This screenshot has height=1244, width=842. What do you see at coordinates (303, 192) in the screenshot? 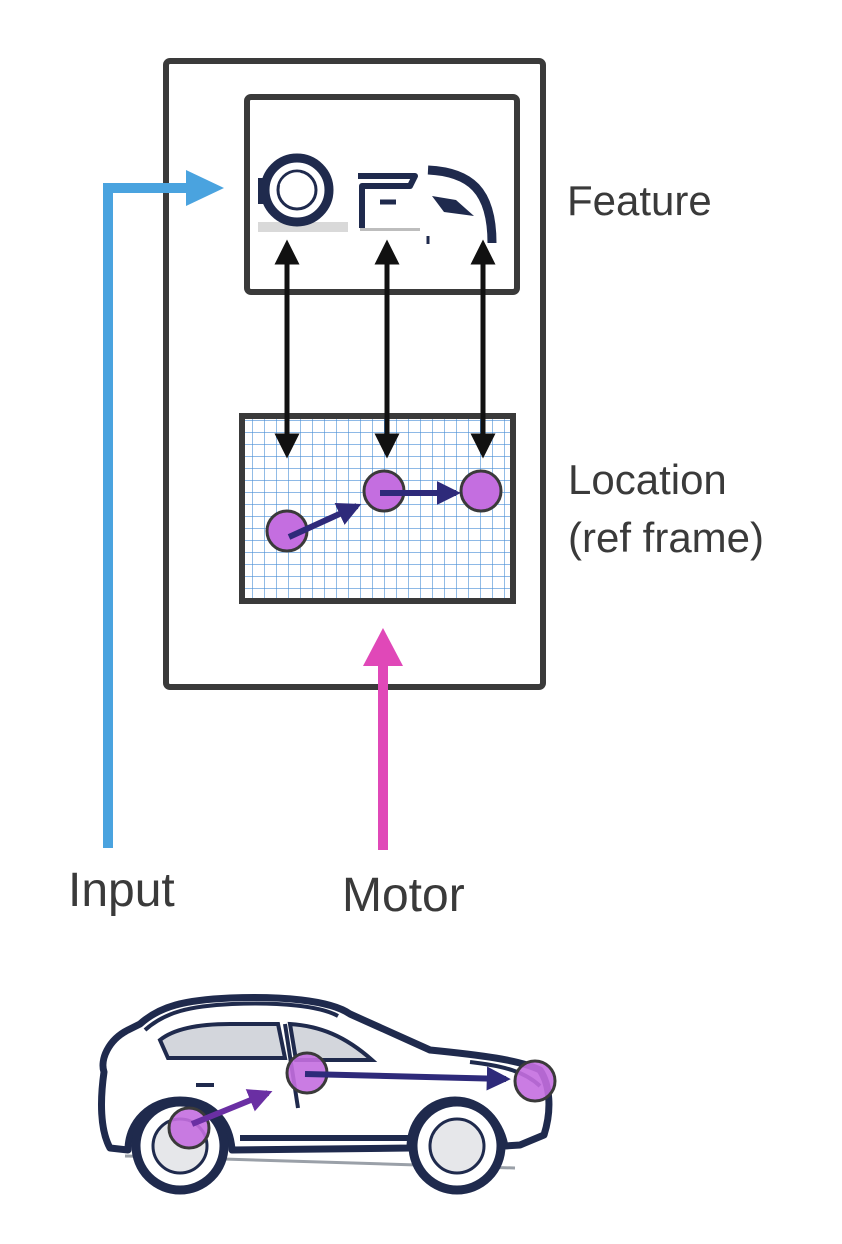
I see `wheel-icon` at bounding box center [303, 192].